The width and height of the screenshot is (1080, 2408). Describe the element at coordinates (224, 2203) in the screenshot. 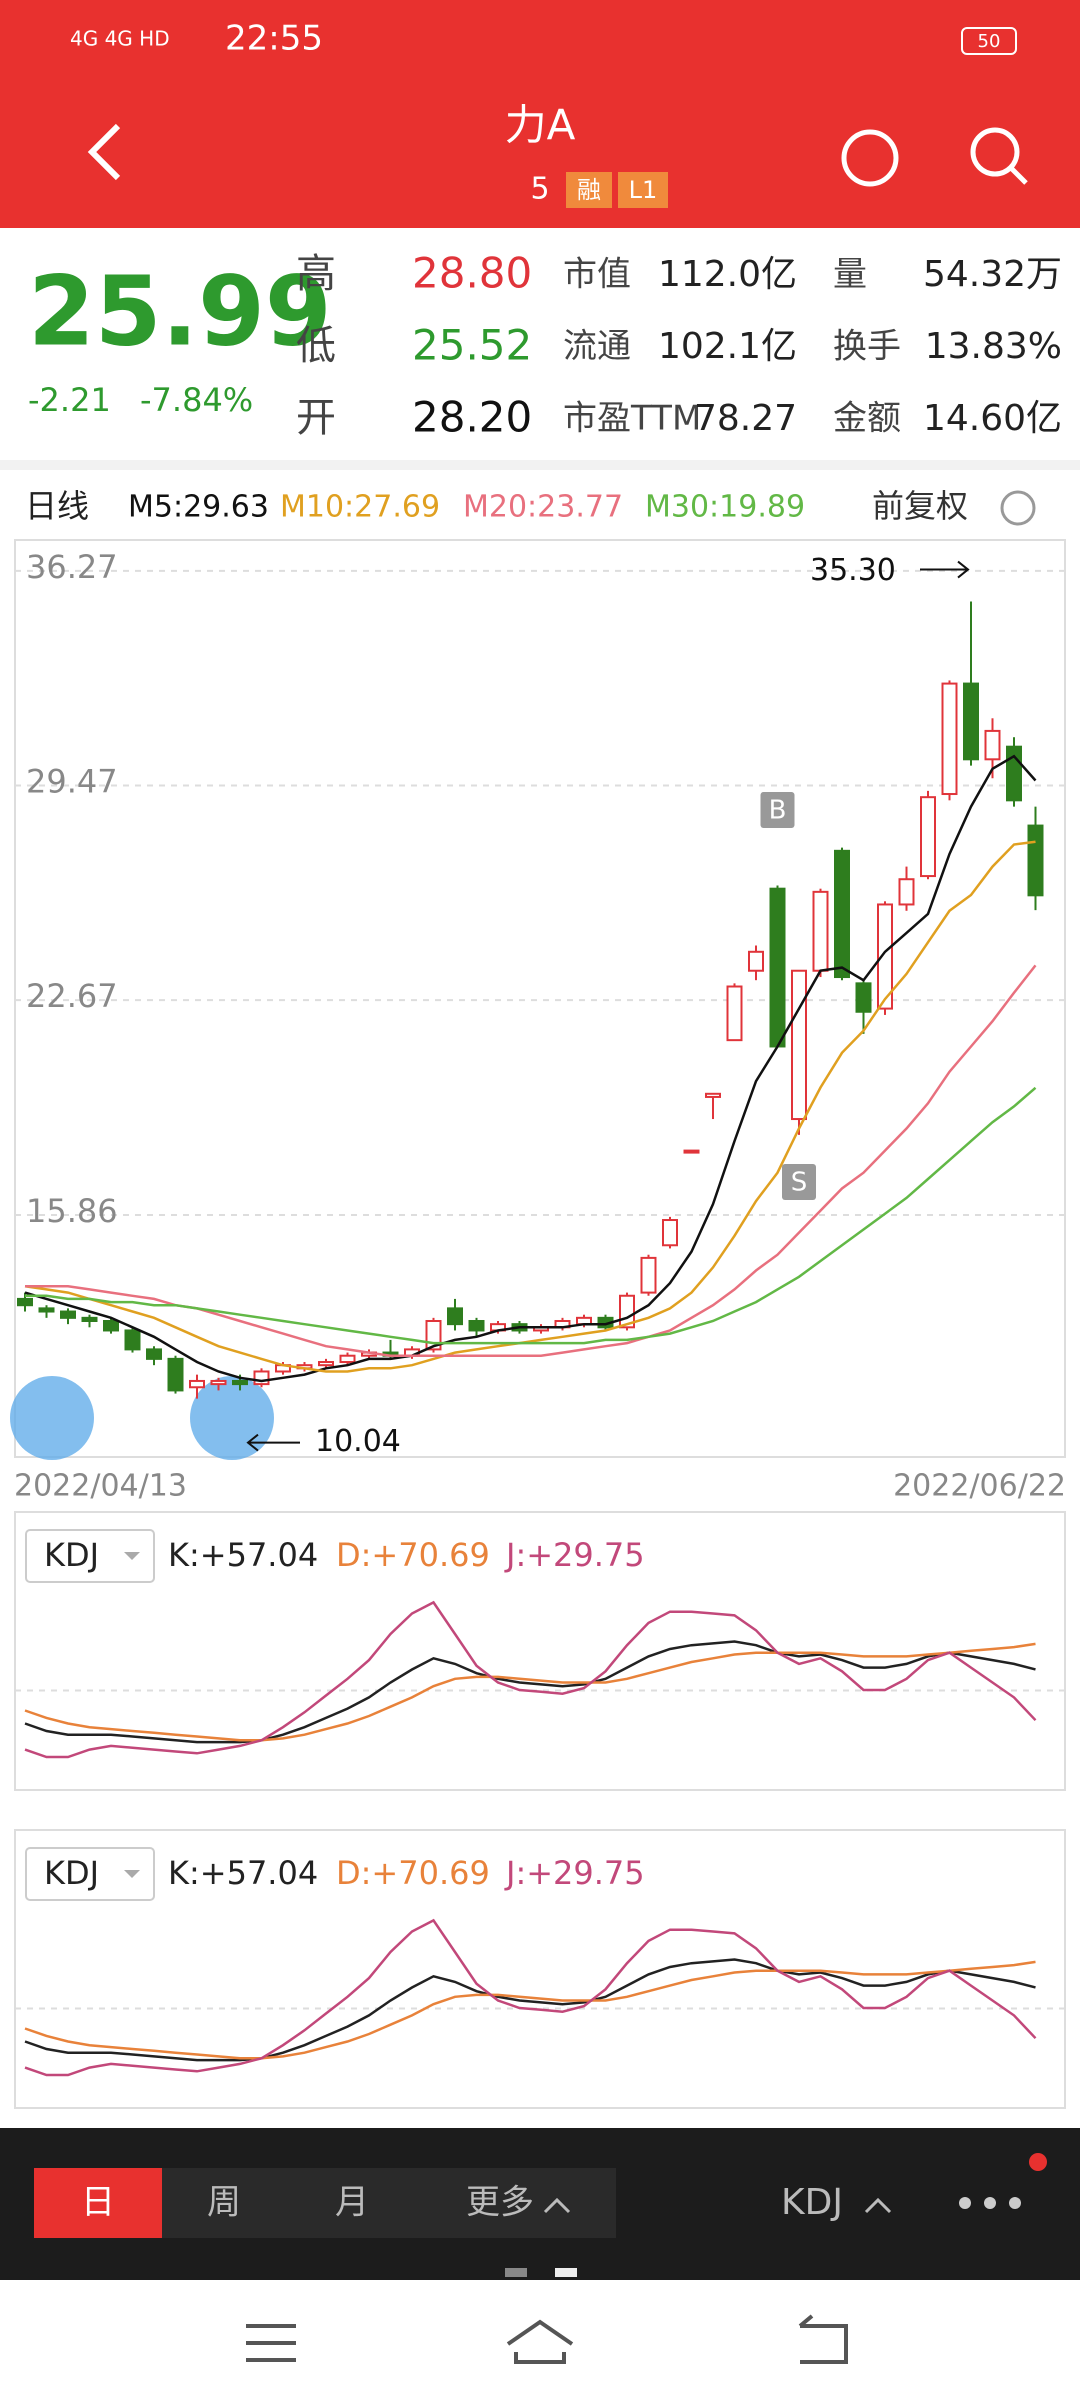

I see `tab: 周` at that location.